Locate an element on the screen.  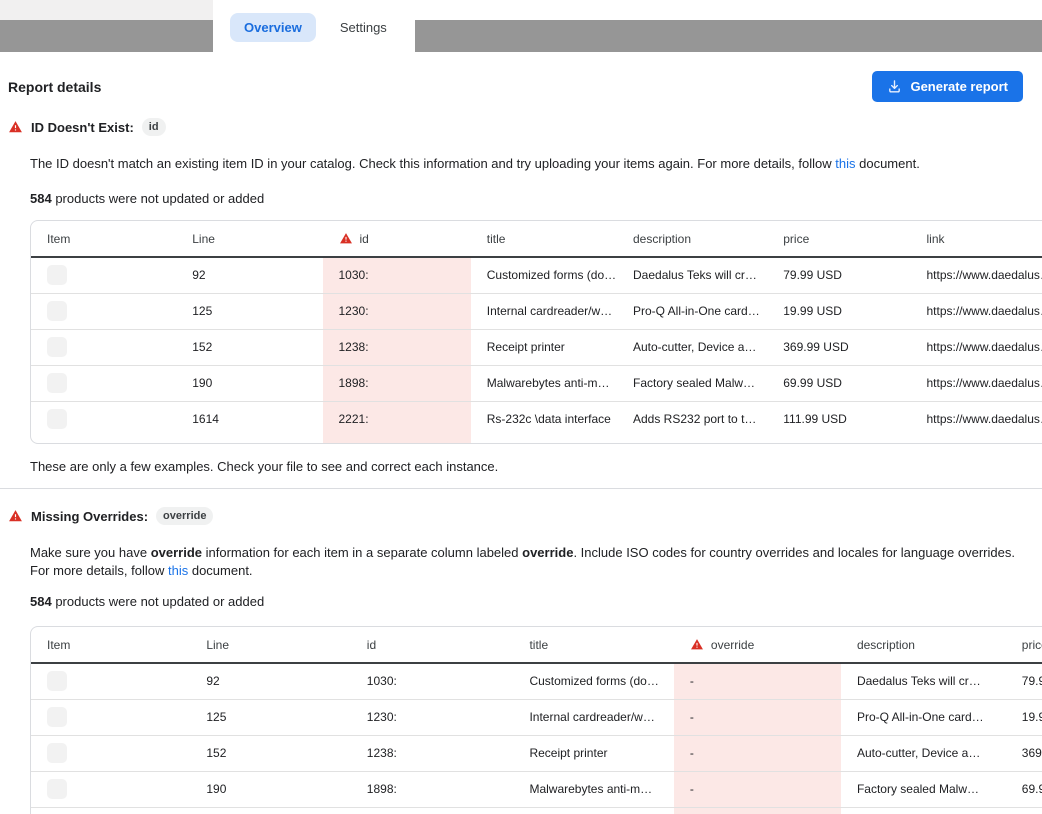
section-heading-row: Missing Overrides: override is located at coordinates (521, 516).